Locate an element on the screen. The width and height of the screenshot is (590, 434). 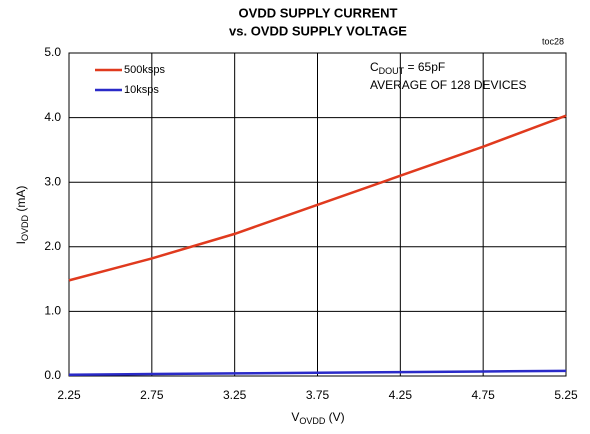
x-tick-label: 2.75 is located at coordinates (152, 395).